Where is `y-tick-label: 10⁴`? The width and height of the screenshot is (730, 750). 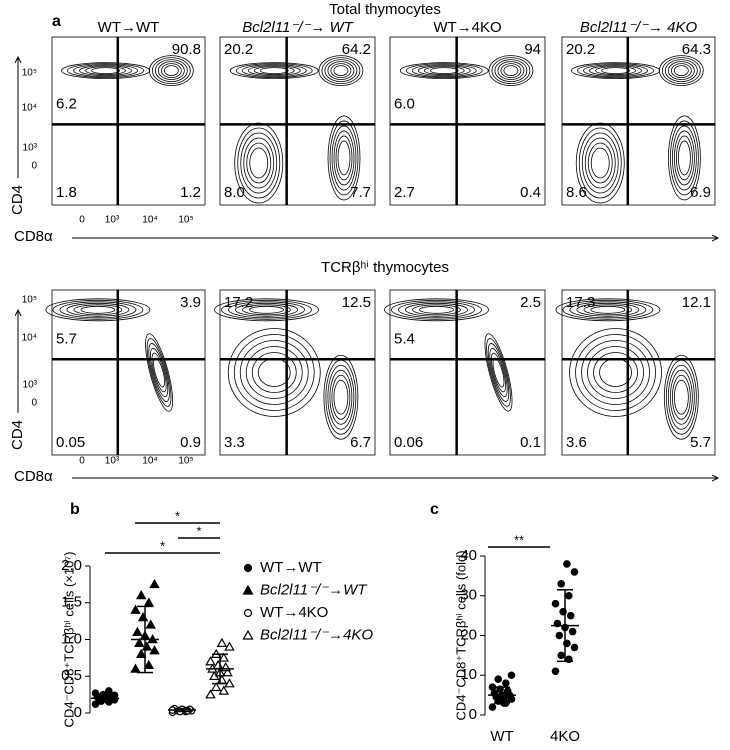 y-tick-label: 10⁴ is located at coordinates (29, 108).